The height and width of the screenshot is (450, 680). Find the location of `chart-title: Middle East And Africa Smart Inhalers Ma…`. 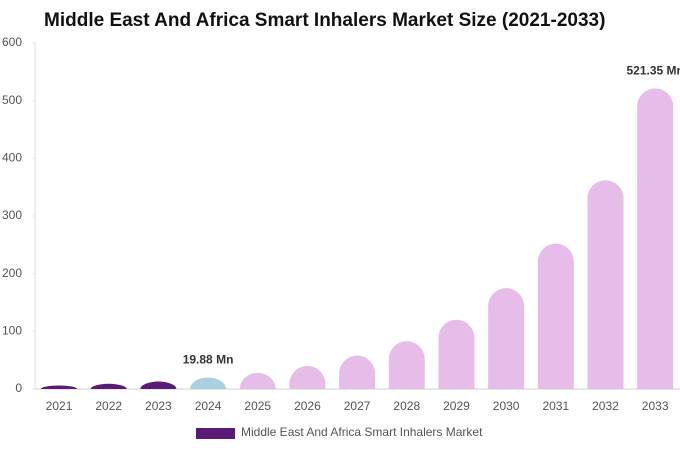

chart-title: Middle East And Africa Smart Inhalers Ma… is located at coordinates (324, 20).